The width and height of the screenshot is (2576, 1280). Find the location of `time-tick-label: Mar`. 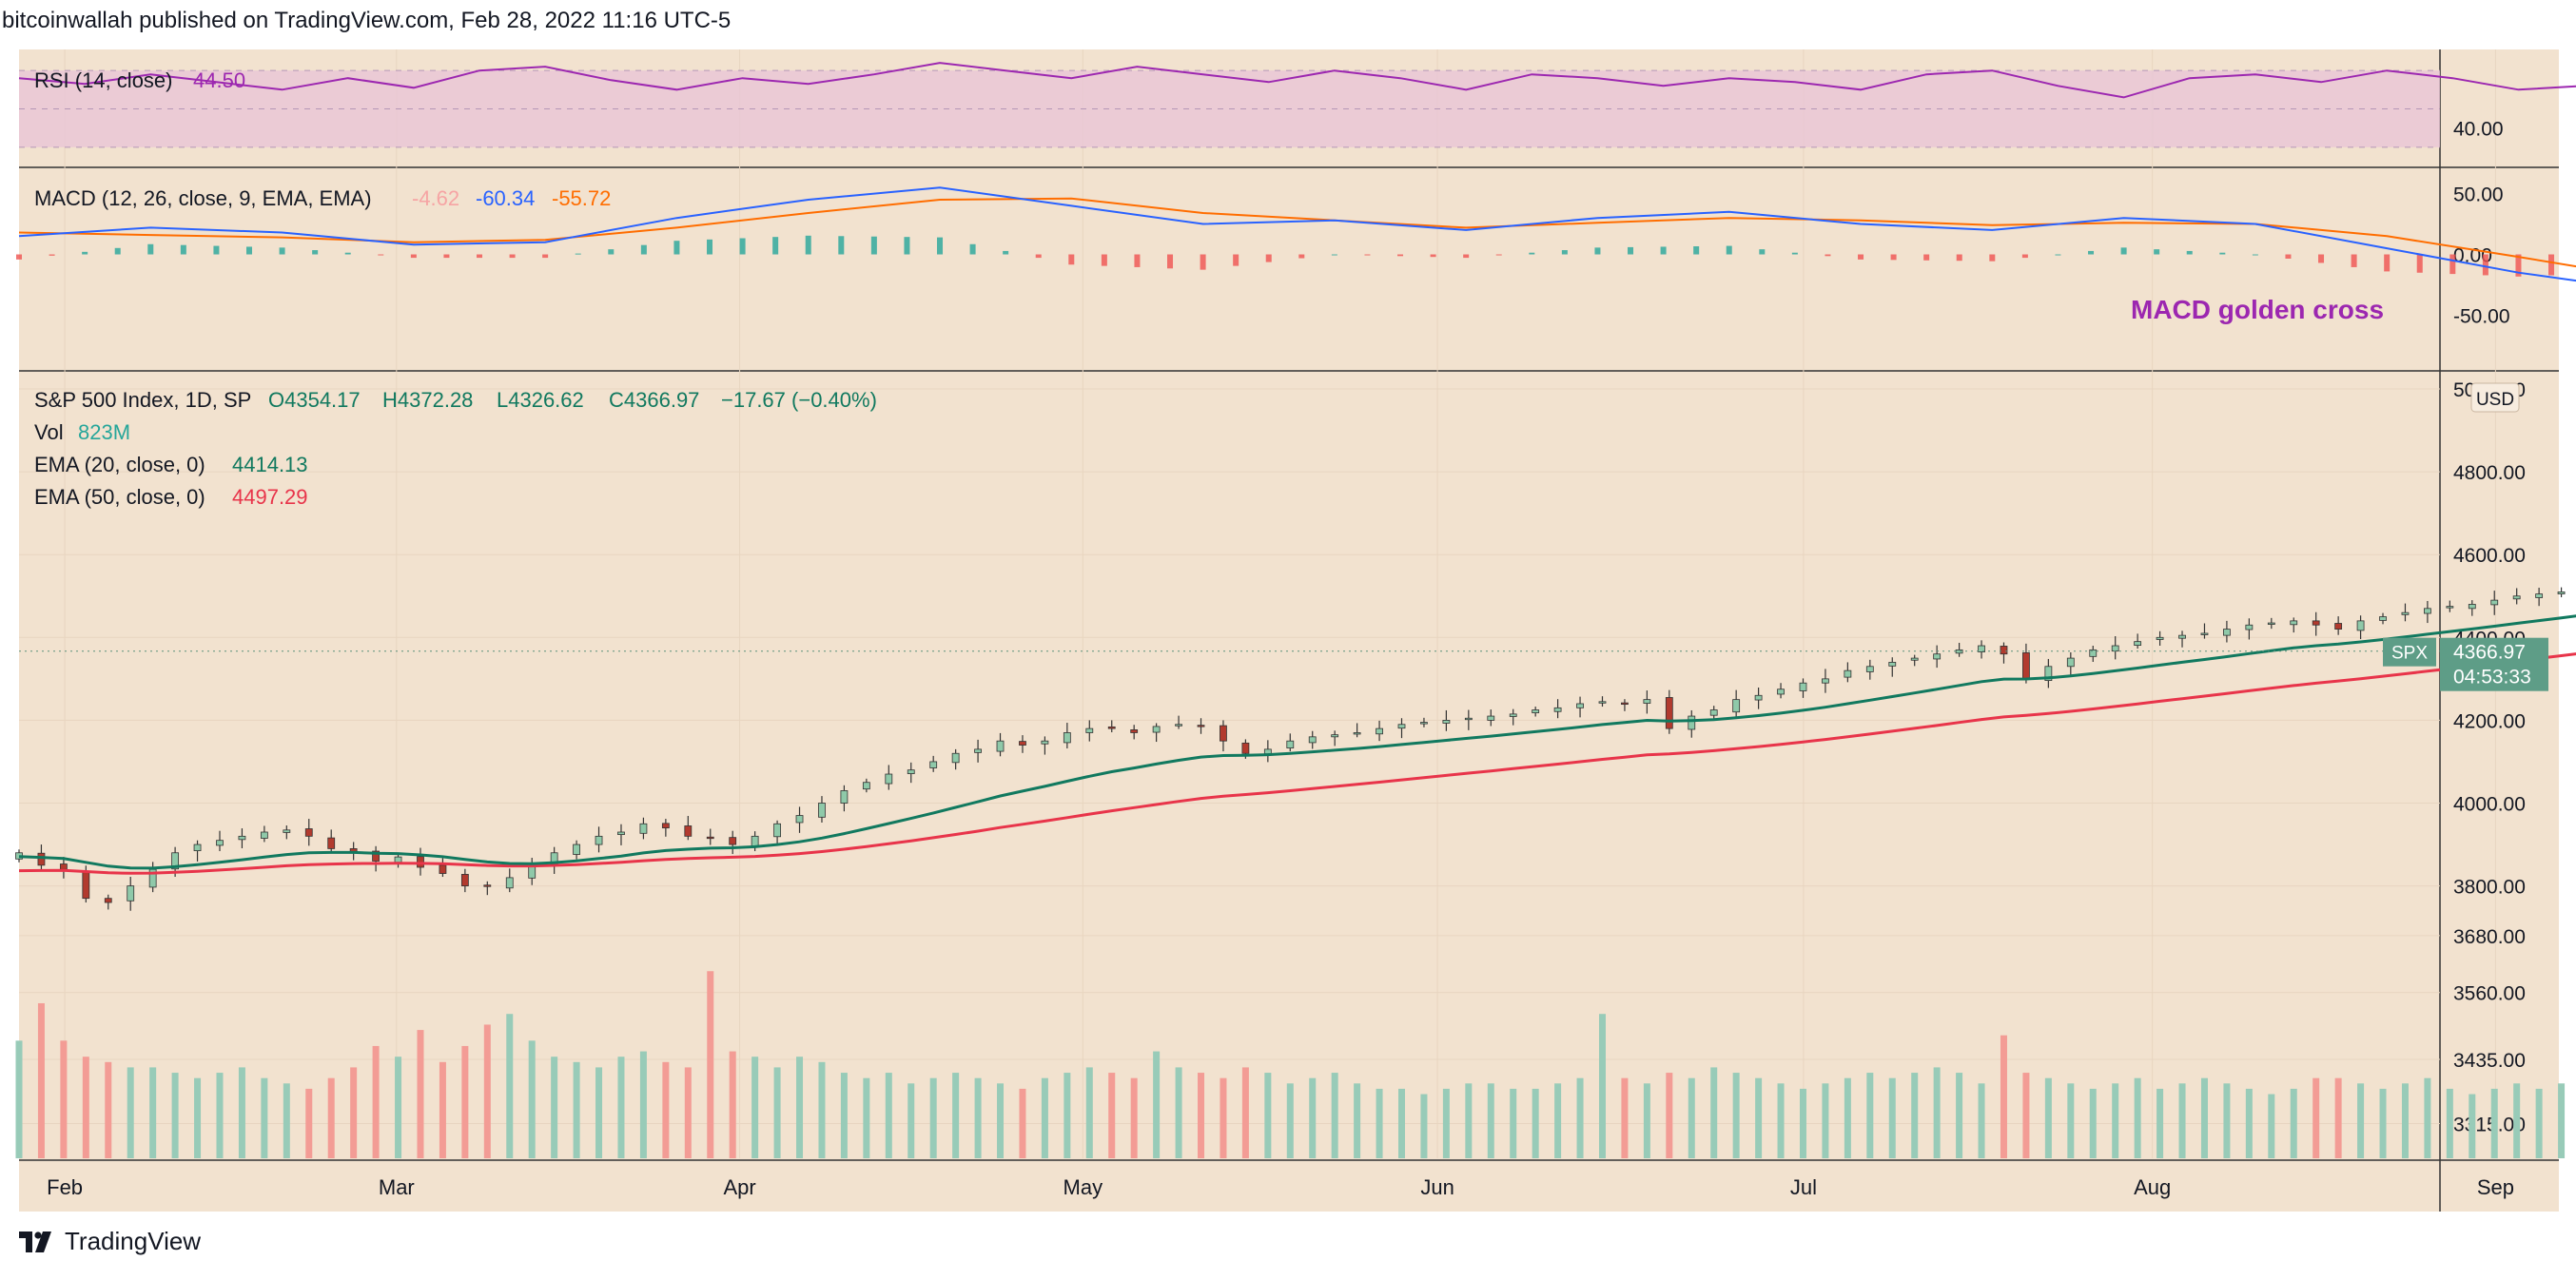

time-tick-label: Mar is located at coordinates (397, 1187).